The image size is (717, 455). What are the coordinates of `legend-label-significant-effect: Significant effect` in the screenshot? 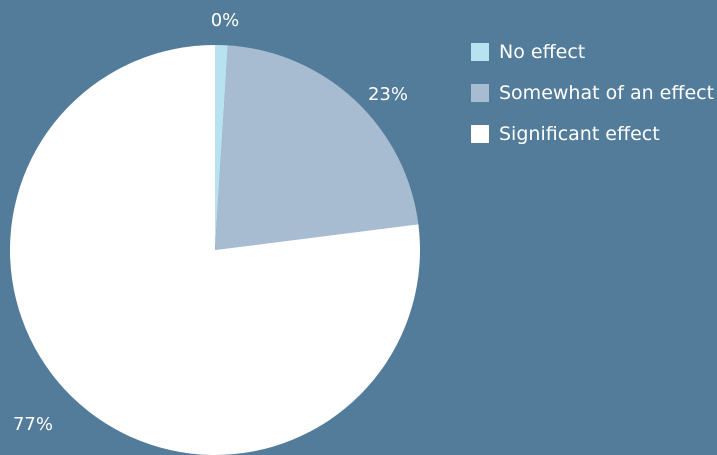 It's located at (579, 134).